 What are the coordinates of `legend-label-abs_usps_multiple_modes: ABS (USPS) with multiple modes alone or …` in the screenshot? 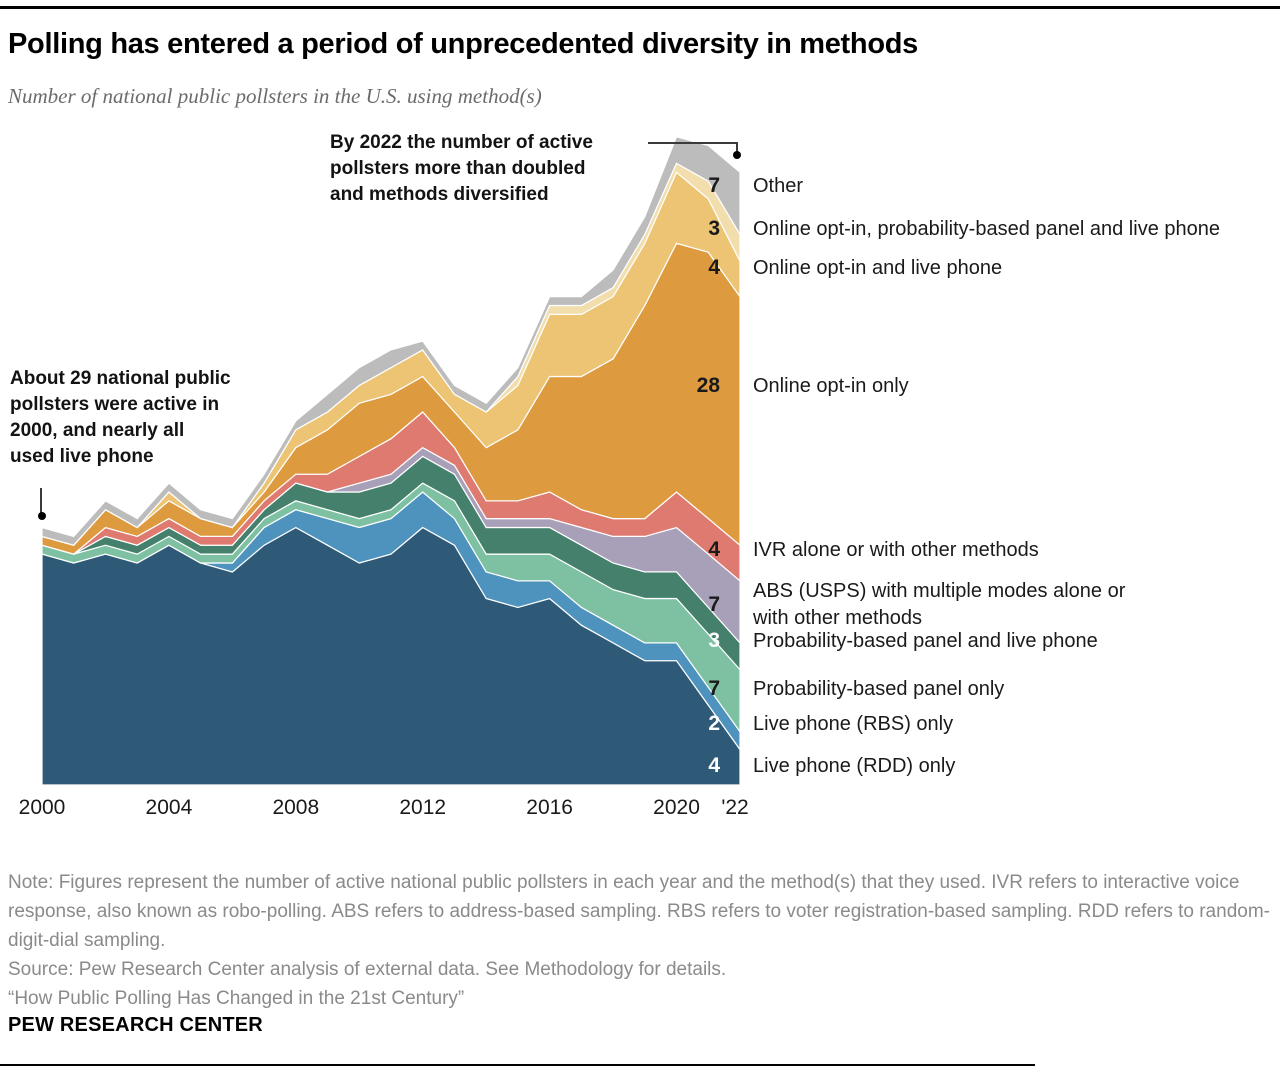 It's located at (939, 604).